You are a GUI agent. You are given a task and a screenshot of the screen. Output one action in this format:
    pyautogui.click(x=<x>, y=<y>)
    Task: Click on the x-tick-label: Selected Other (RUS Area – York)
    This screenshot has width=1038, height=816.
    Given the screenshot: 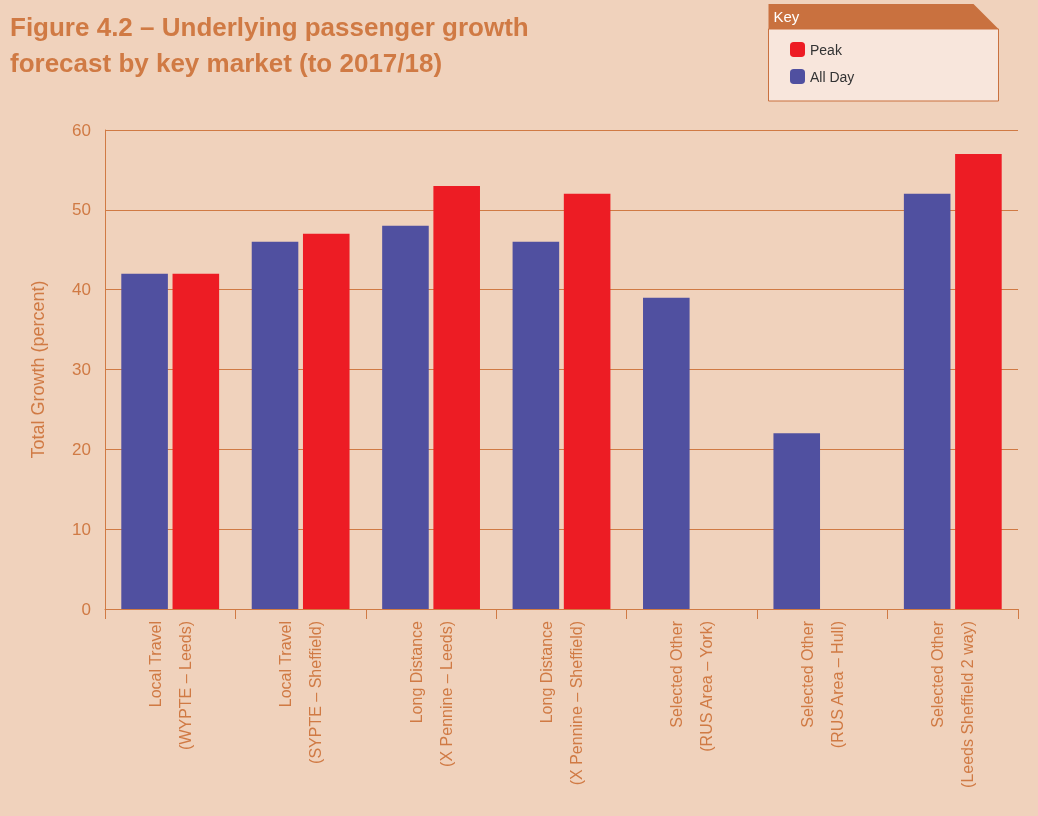 What is the action you would take?
    pyautogui.click(x=692, y=686)
    